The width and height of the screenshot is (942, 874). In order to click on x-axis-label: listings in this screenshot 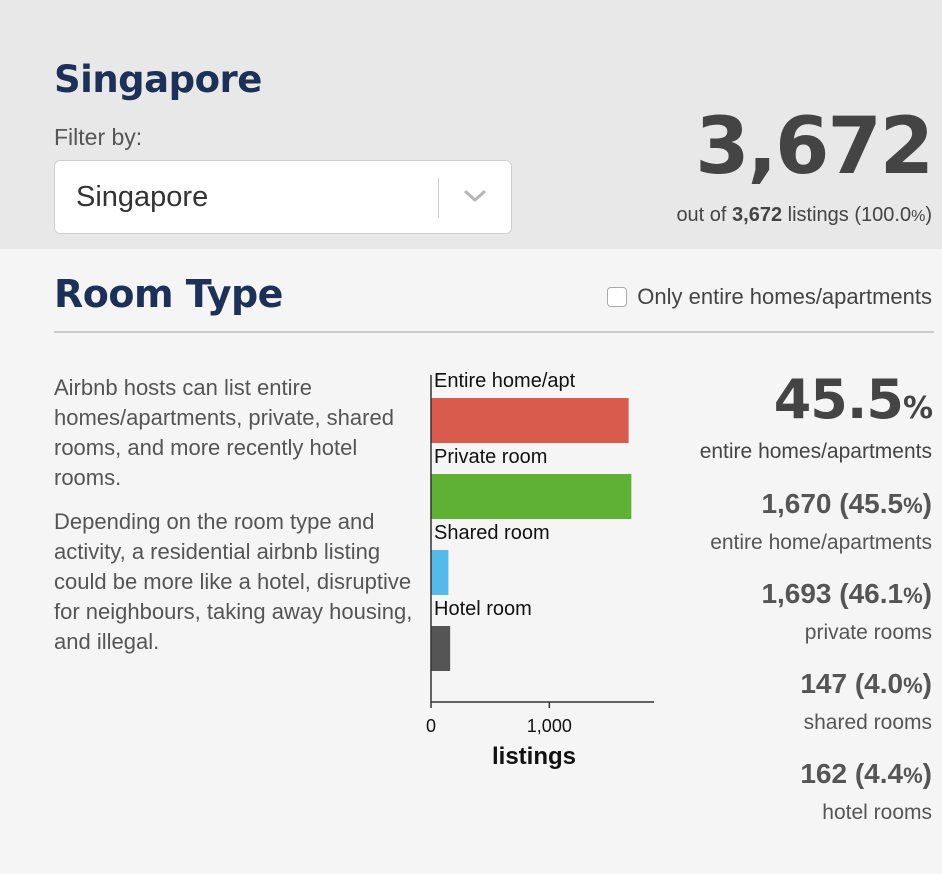, I will do `click(534, 756)`.